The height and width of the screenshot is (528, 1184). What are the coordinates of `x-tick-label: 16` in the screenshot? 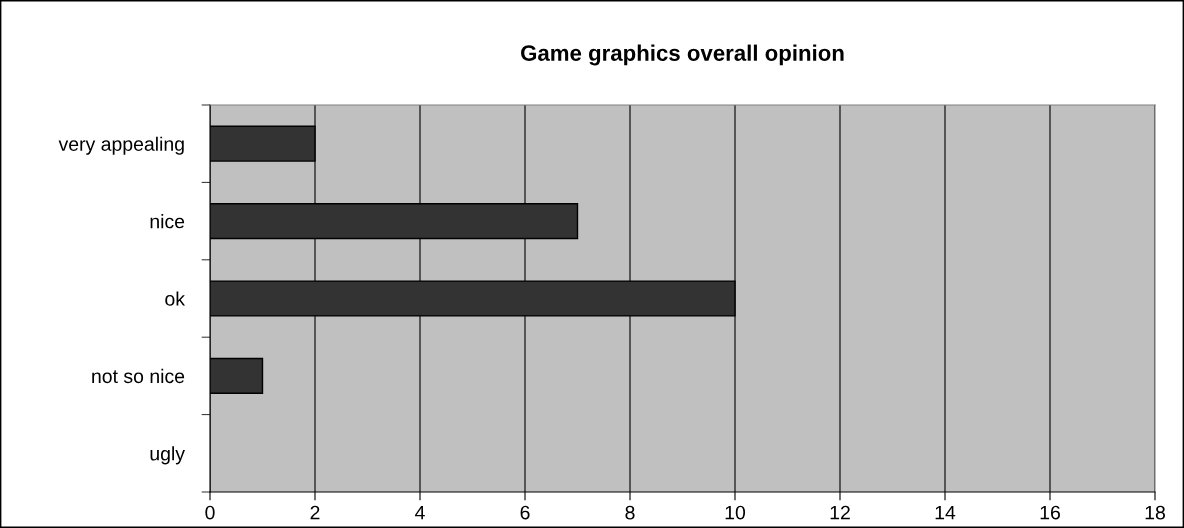 It's located at (1050, 512).